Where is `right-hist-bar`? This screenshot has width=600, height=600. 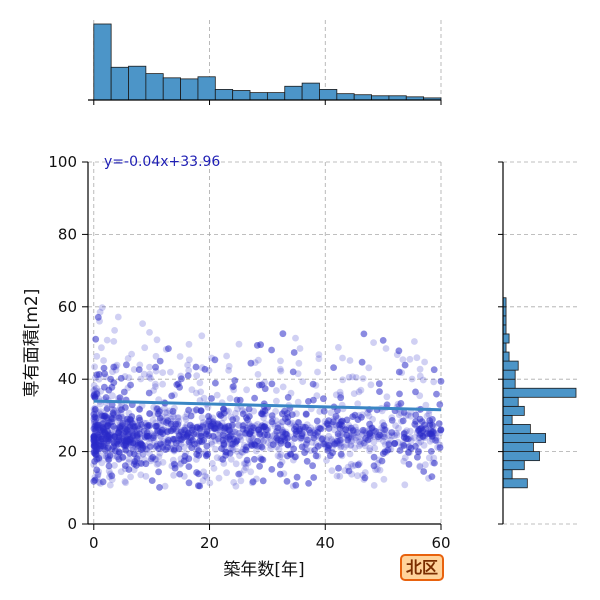 right-hist-bar is located at coordinates (510, 365).